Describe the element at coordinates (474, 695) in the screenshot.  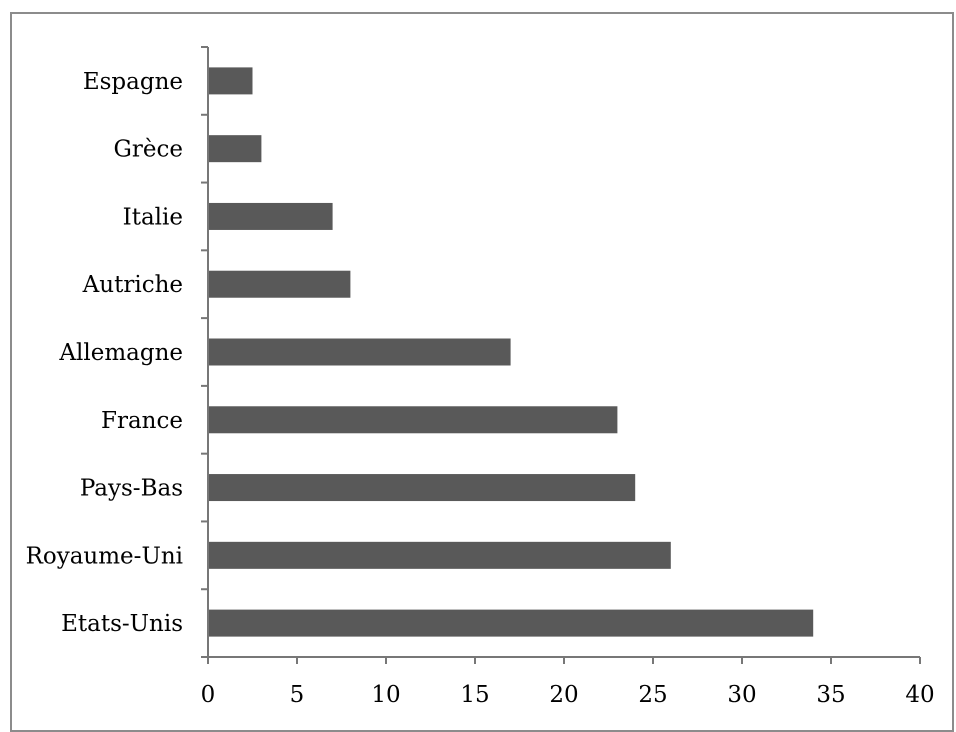
I see `x-tick-label: 15` at that location.